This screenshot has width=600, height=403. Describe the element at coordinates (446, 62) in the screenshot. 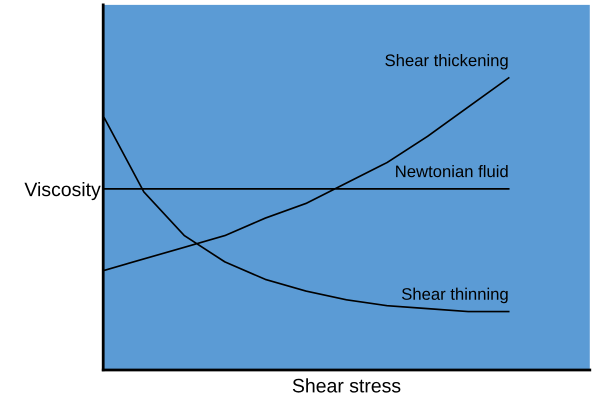

I see `series-label: Shear thickening` at that location.